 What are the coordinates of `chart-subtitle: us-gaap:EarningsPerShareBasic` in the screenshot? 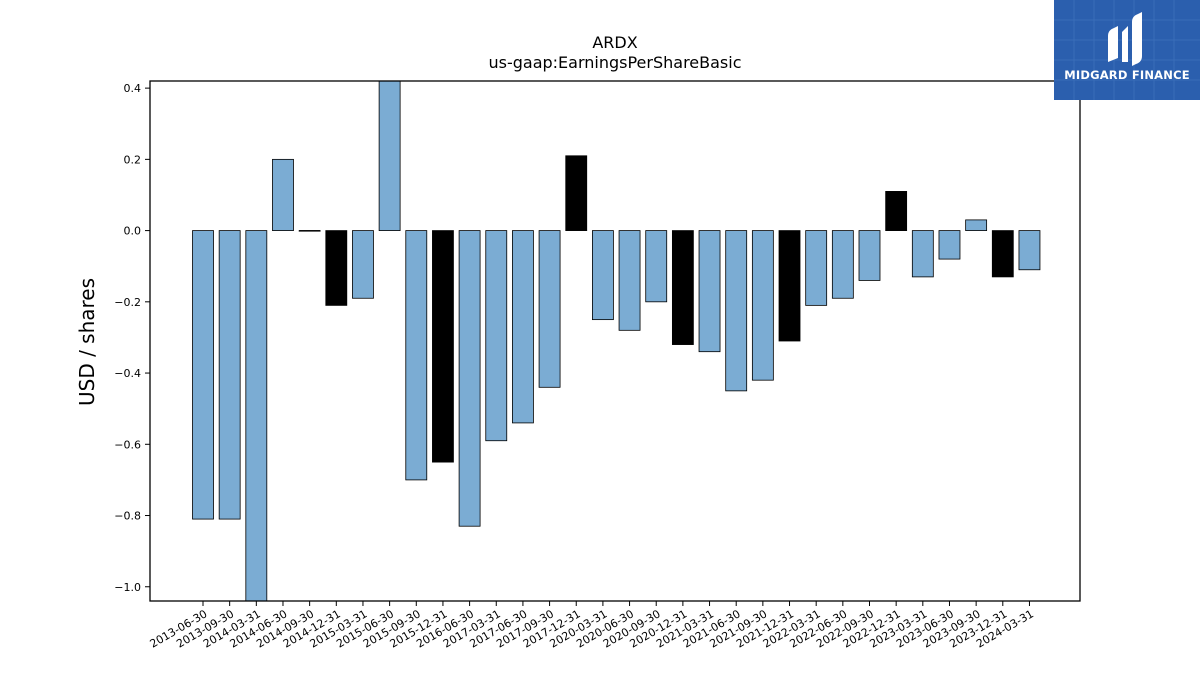 It's located at (614, 62).